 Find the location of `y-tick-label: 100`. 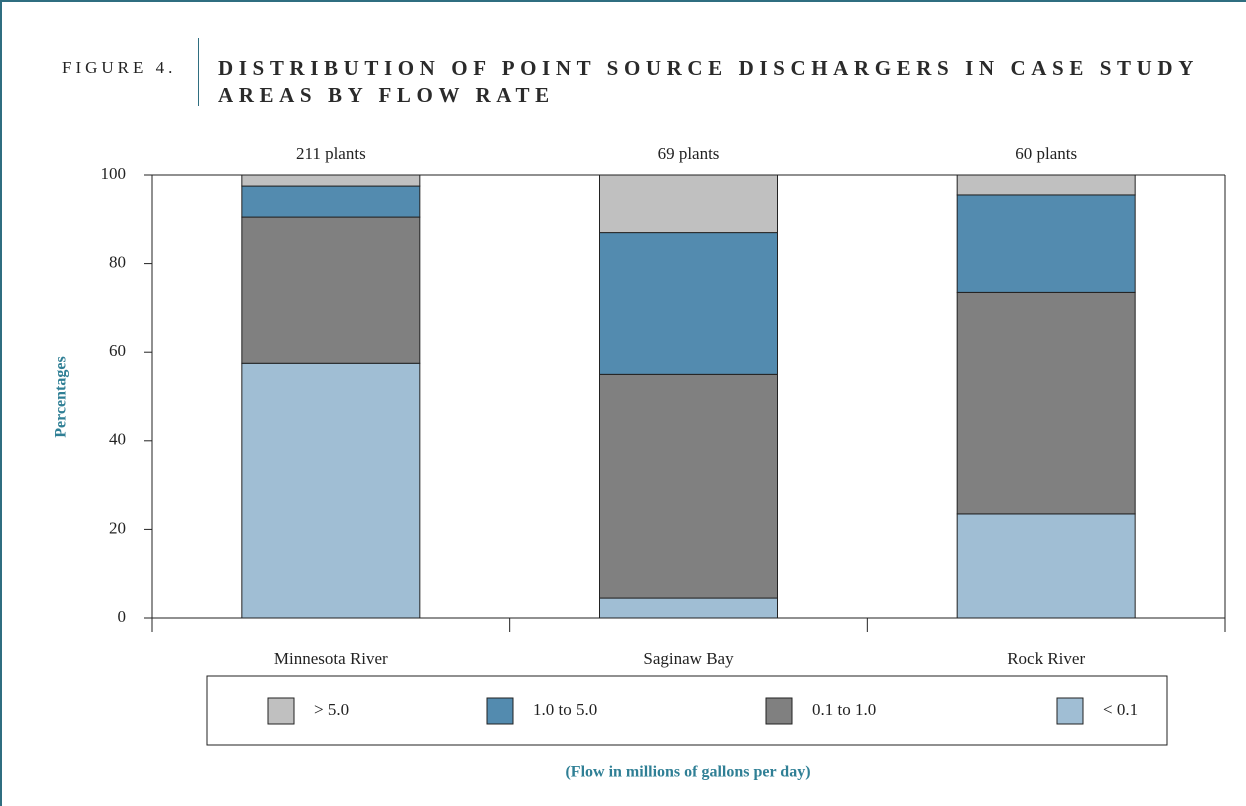

y-tick-label: 100 is located at coordinates (114, 173).